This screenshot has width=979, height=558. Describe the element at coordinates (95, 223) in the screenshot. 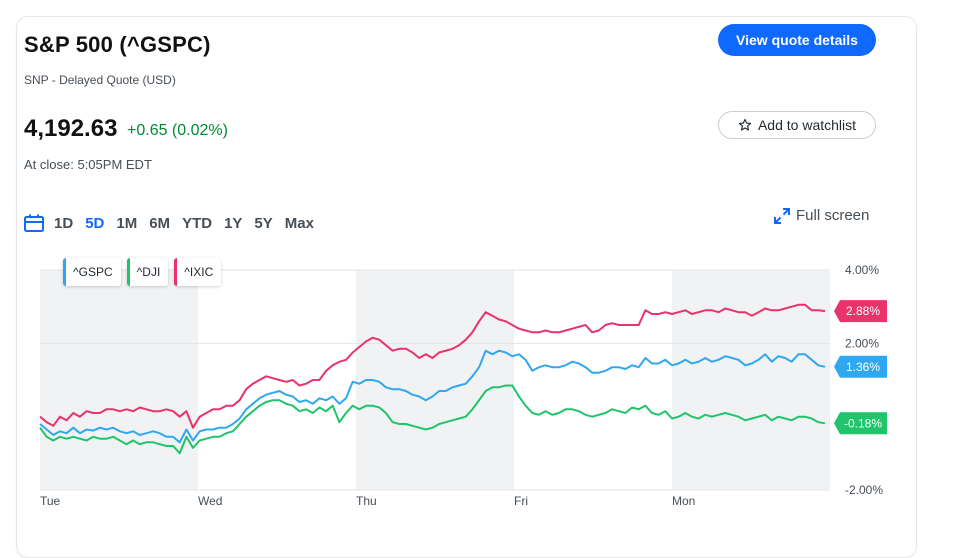

I see `range-5d: 5D` at that location.